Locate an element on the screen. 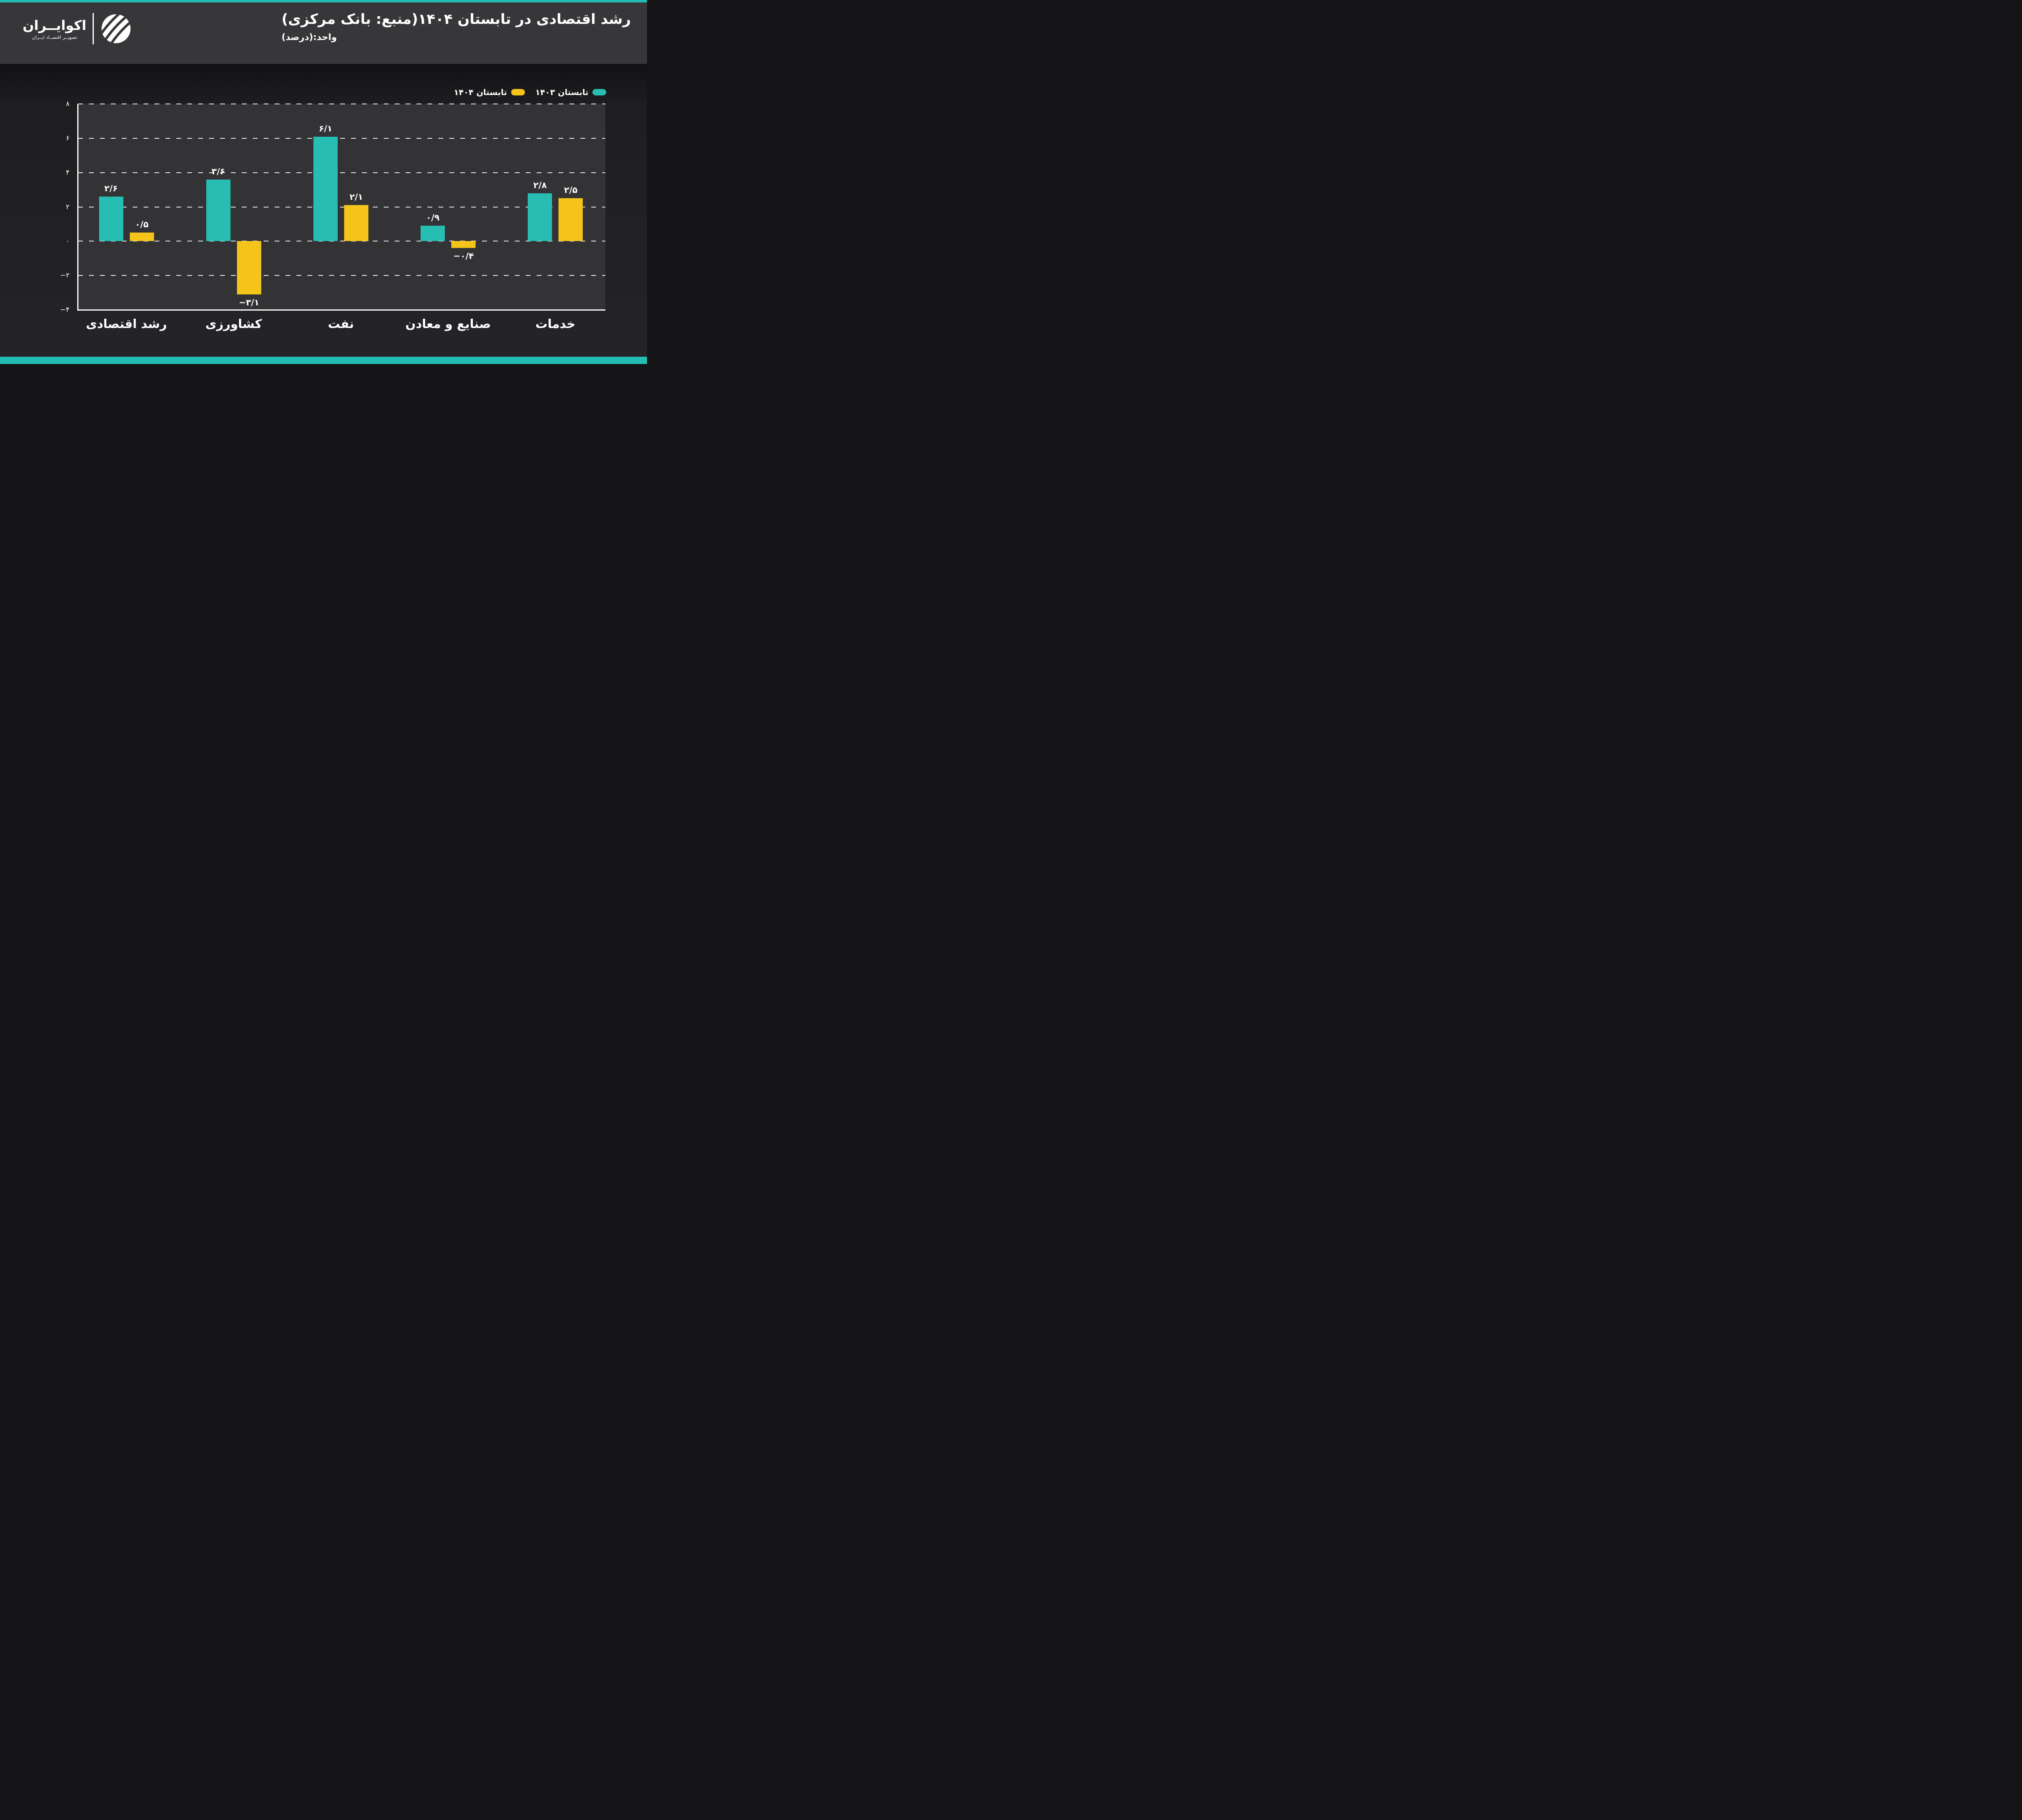 Image resolution: width=2022 pixels, height=1820 pixels. x-axis-category-label: کشاورزی is located at coordinates (233, 324).